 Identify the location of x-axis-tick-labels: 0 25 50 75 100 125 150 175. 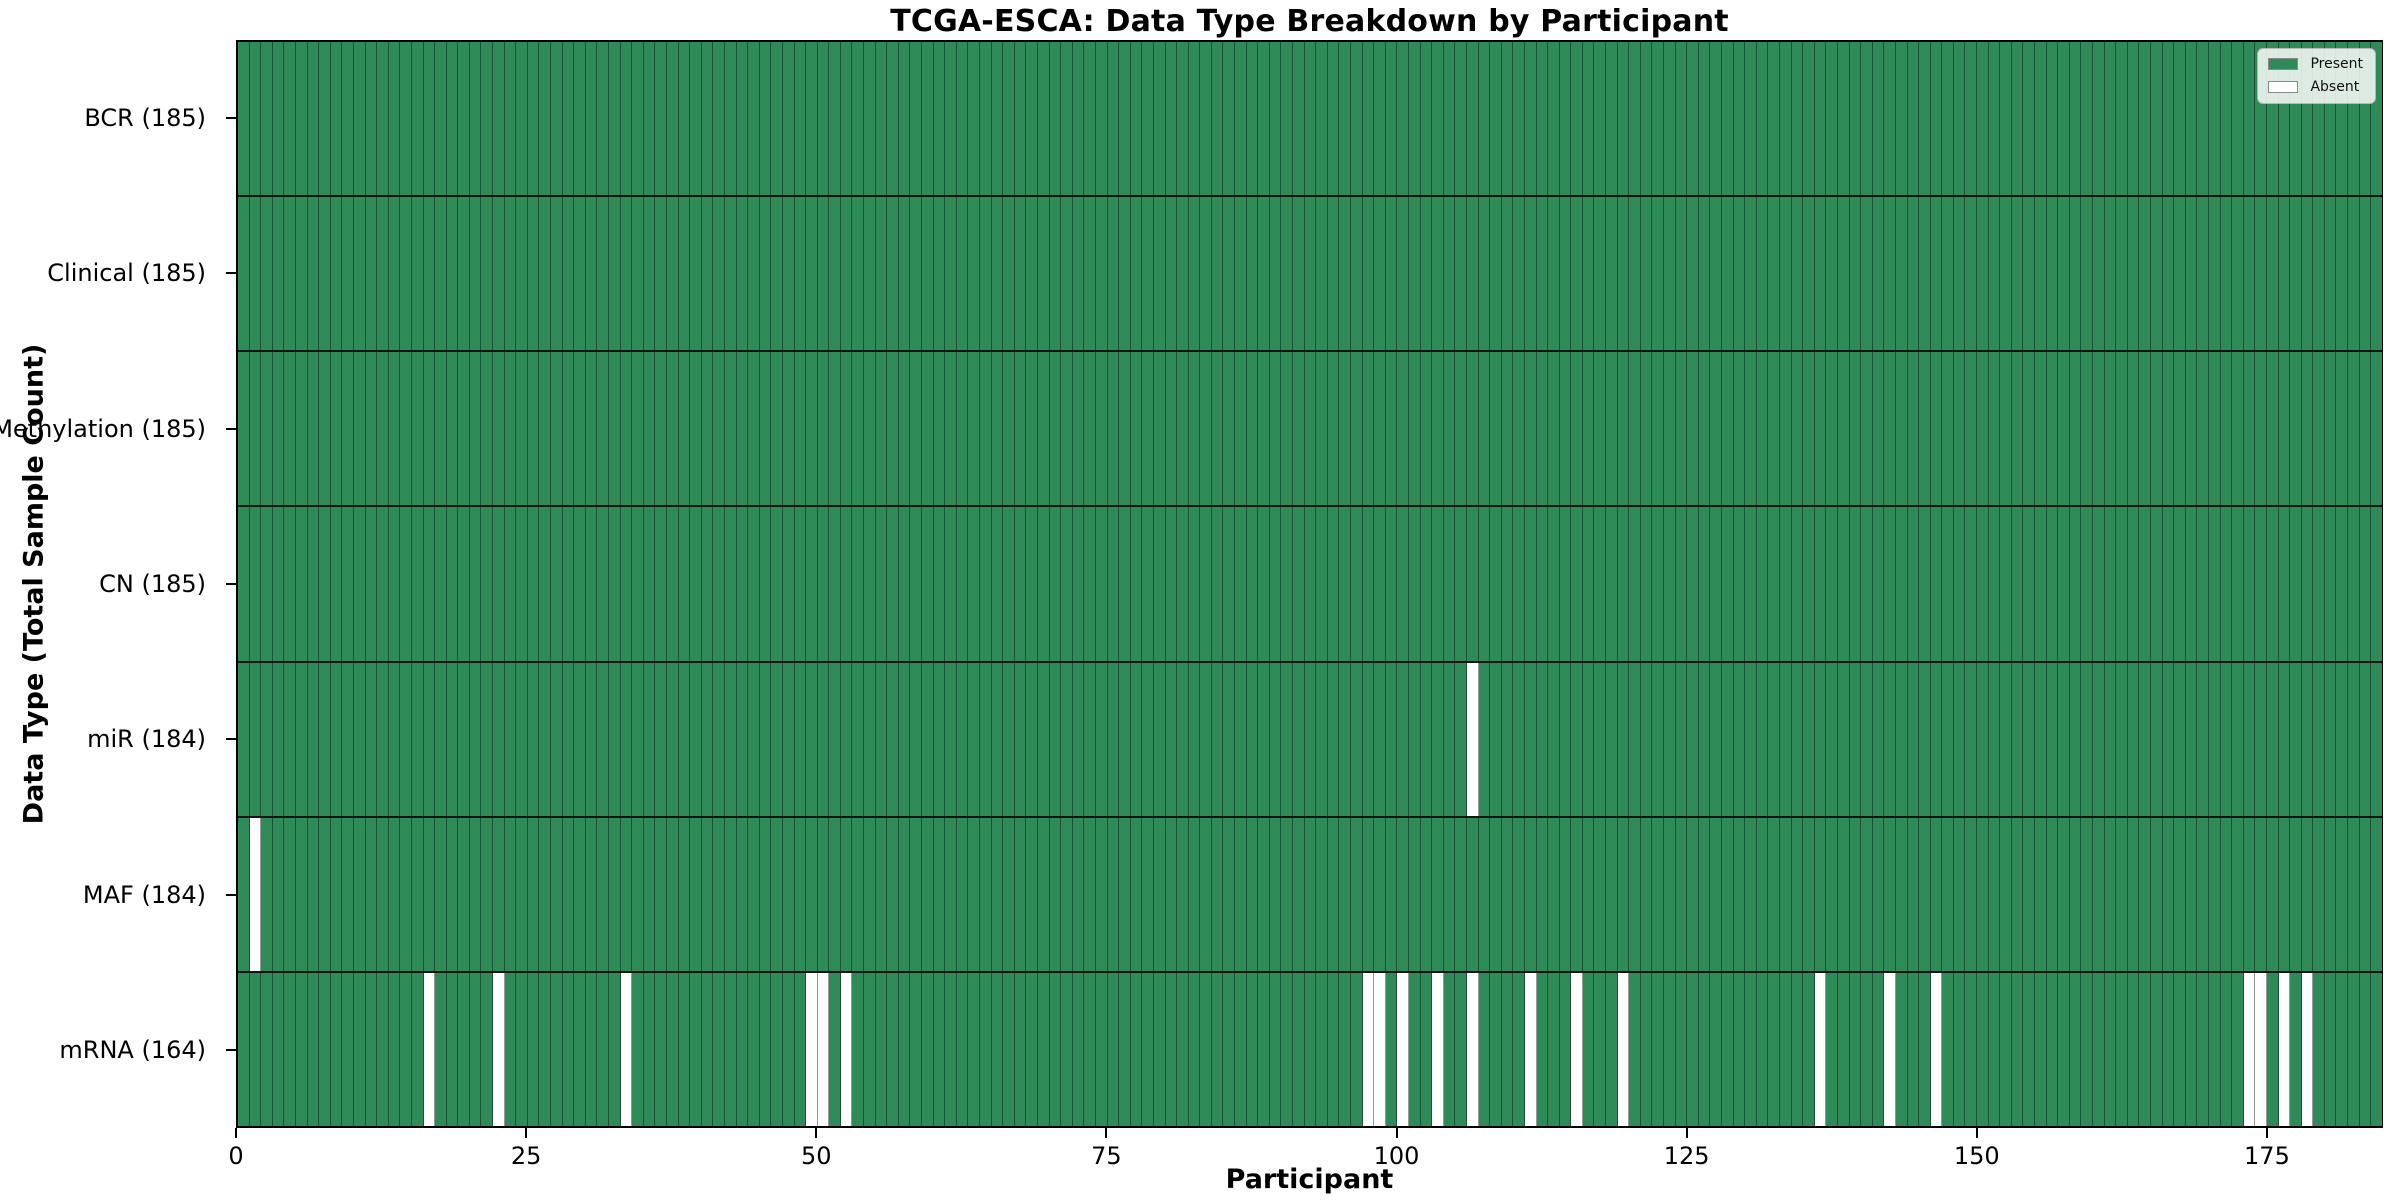
(1305, 1158).